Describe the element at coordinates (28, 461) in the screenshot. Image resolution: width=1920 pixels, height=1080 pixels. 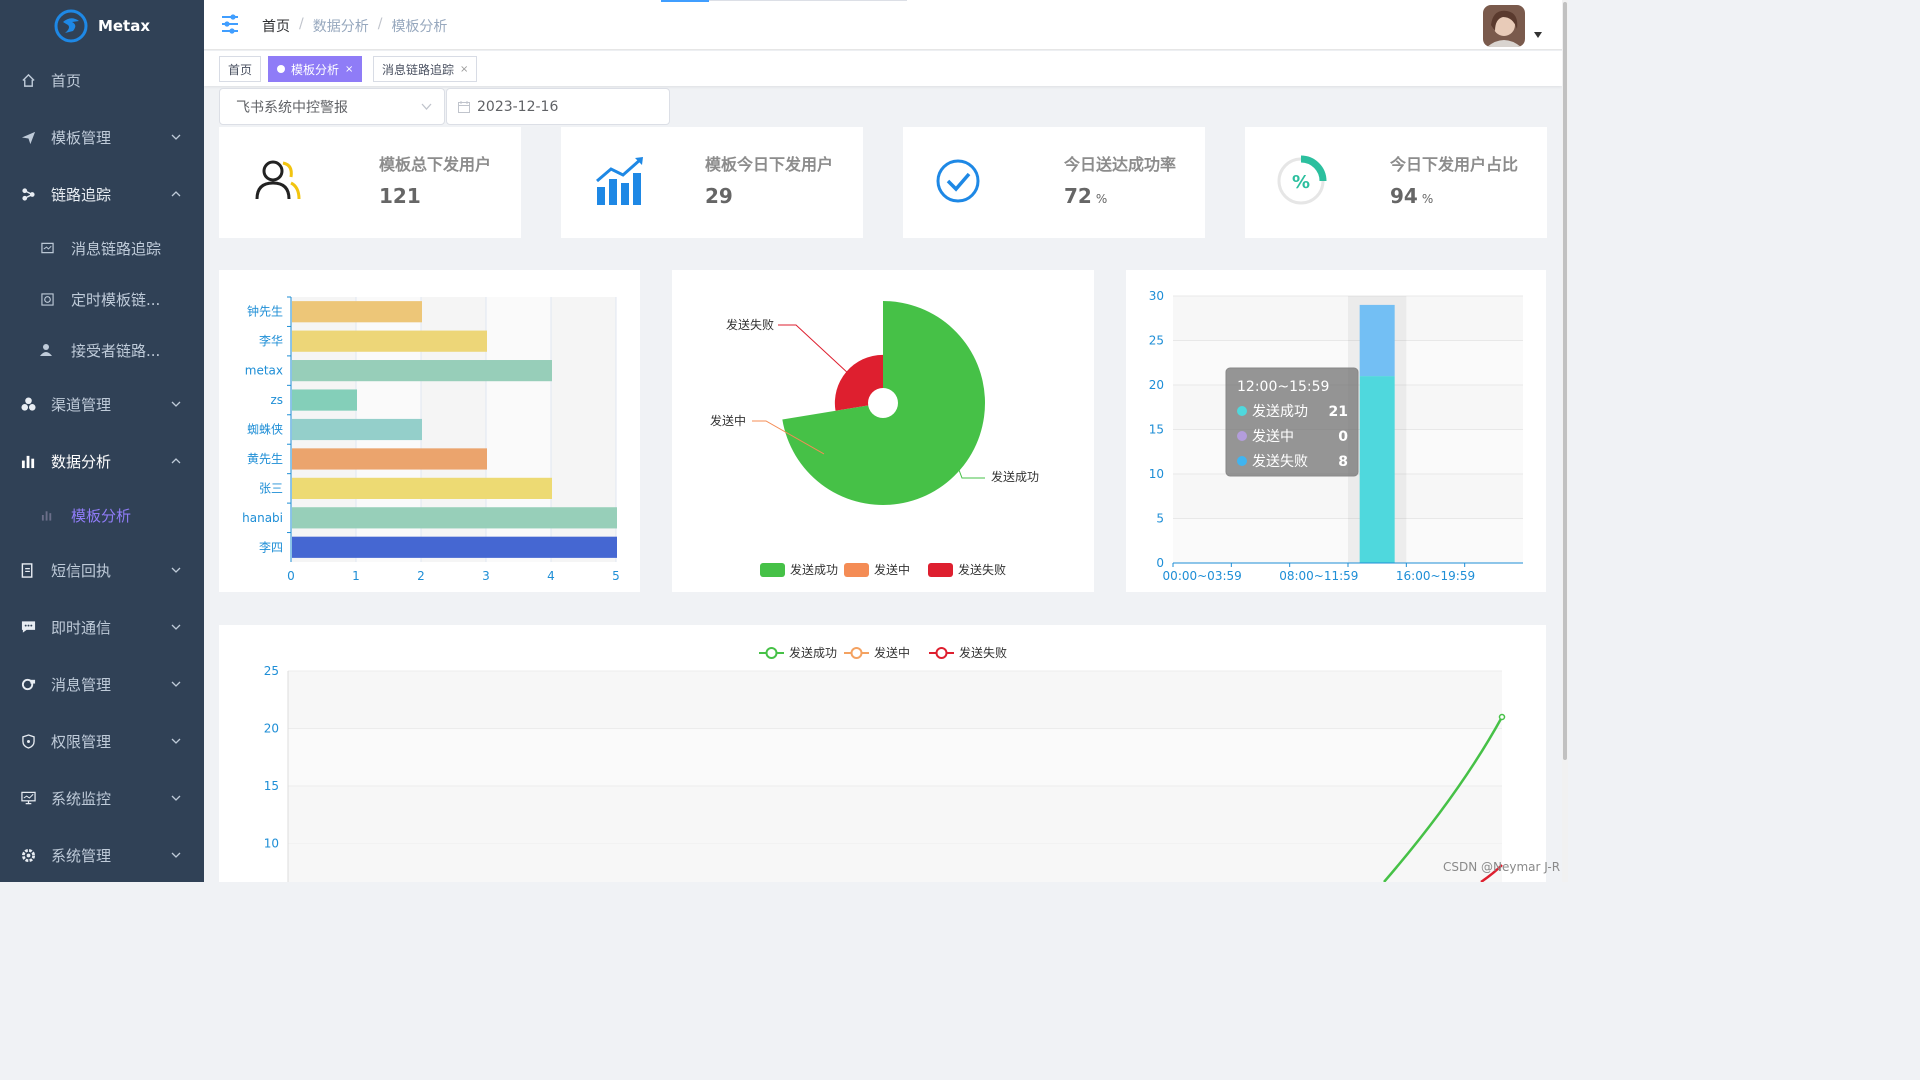
I see `bar-chart-icon` at that location.